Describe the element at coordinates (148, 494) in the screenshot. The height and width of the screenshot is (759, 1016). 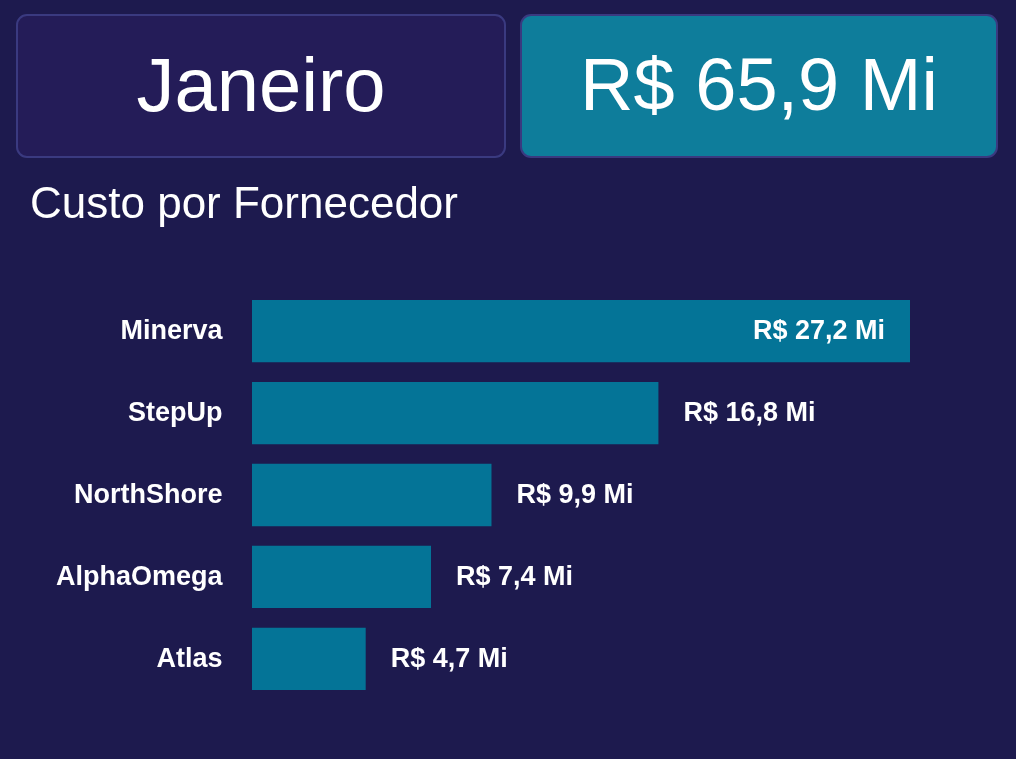
I see `y-tick-label: NorthShore` at that location.